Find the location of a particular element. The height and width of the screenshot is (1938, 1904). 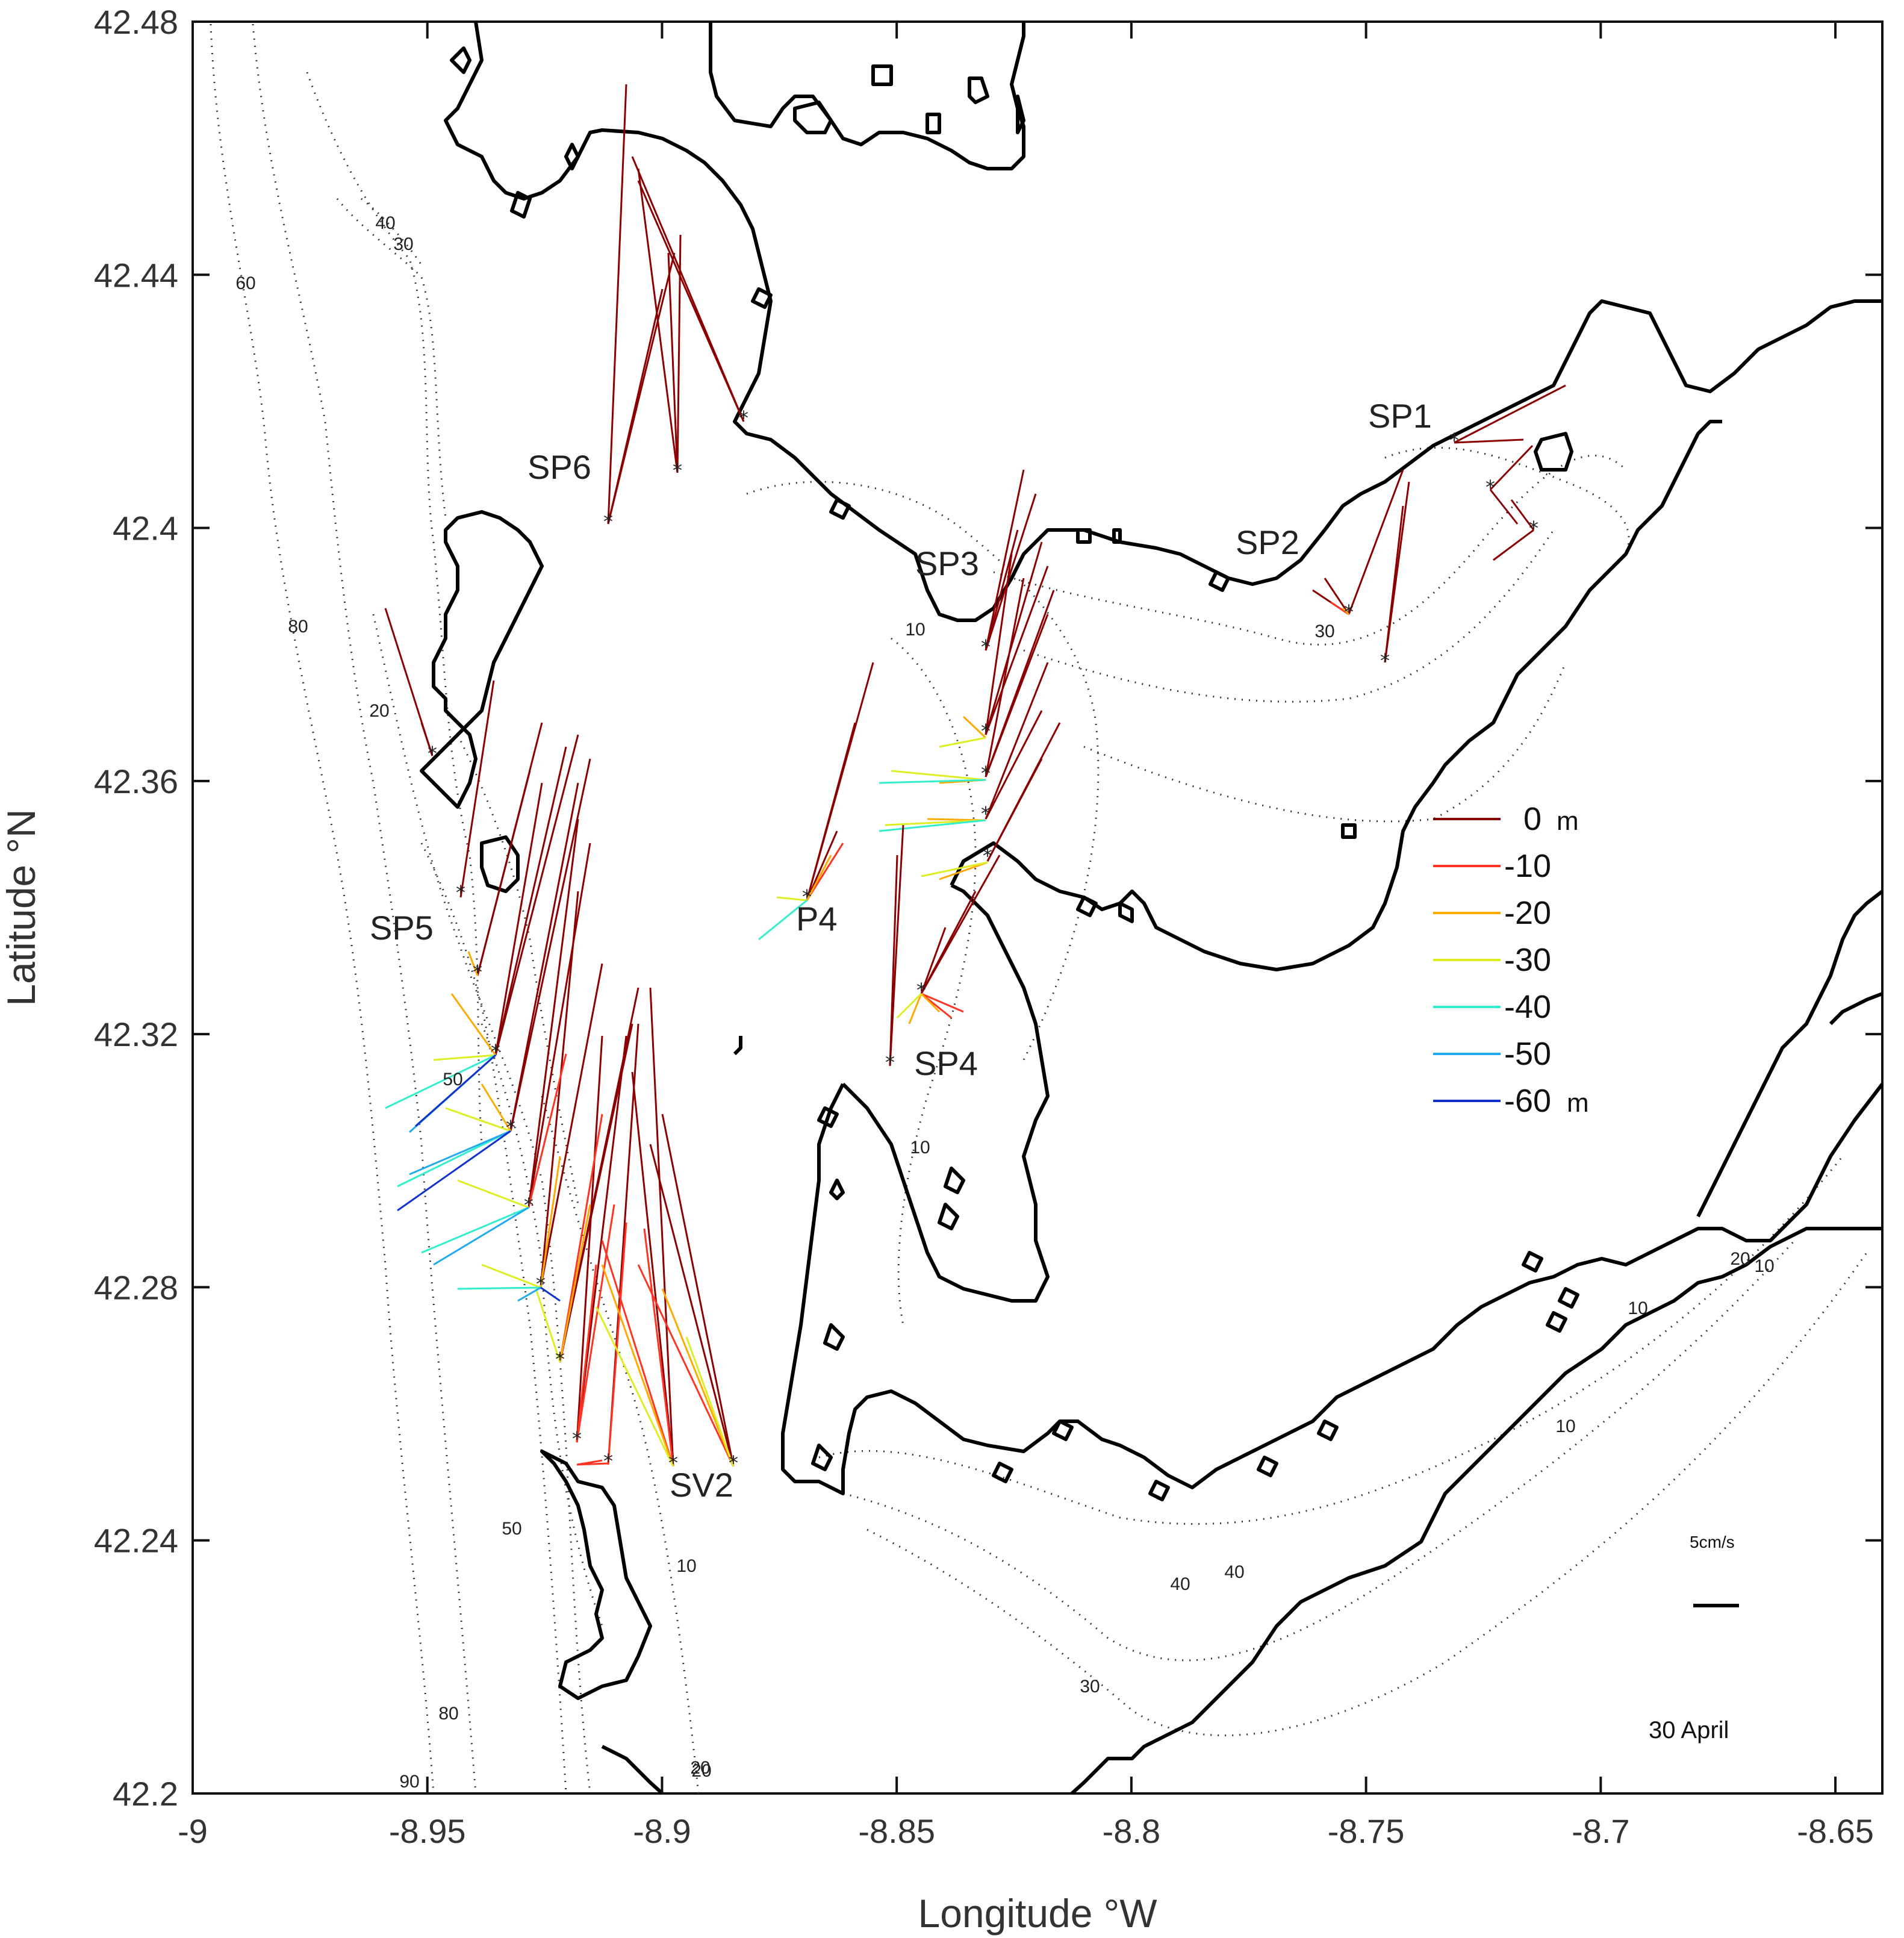

station-label-sp4: SP4 is located at coordinates (946, 1063).